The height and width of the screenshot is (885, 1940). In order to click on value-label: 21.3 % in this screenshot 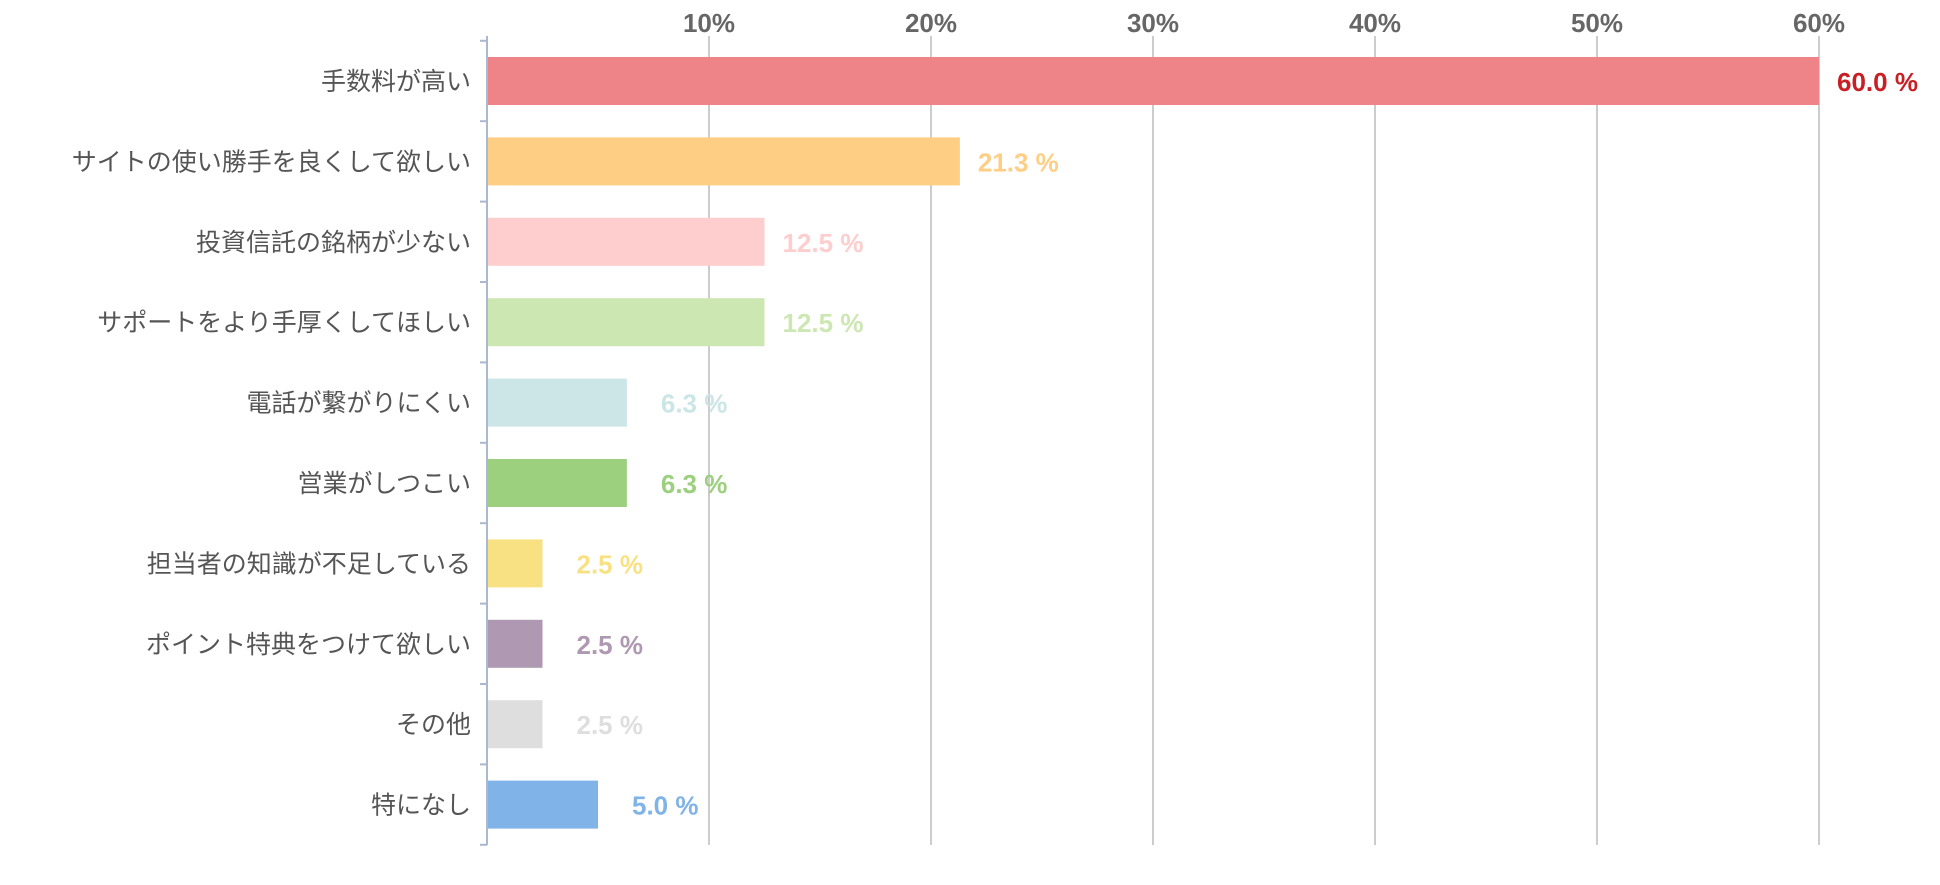, I will do `click(1018, 162)`.